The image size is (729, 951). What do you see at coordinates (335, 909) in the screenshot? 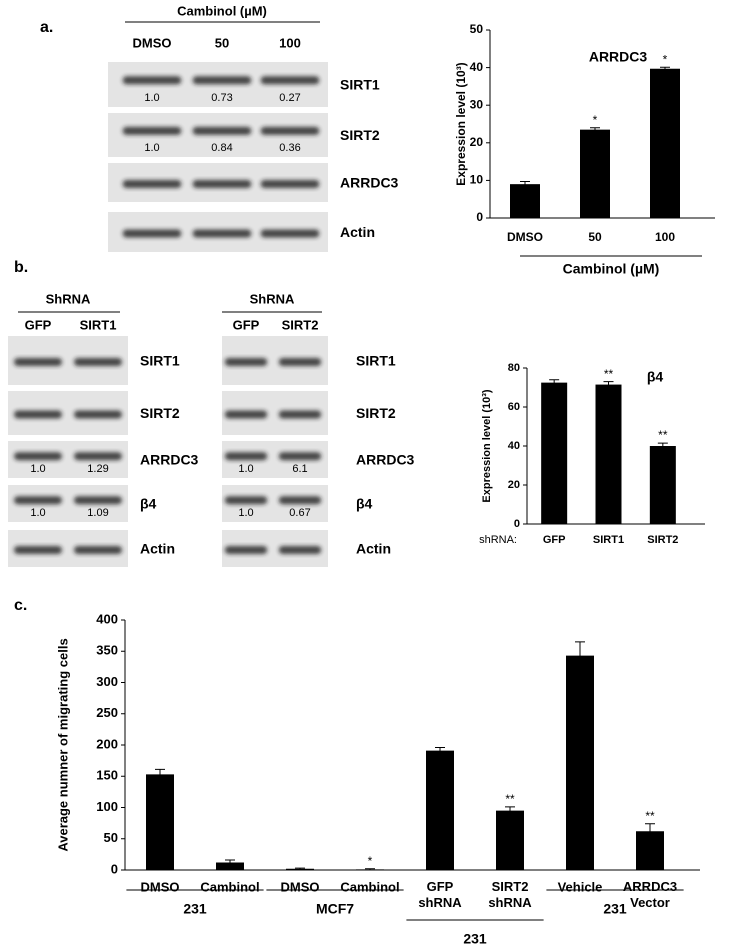
I see `group-label: MCF7` at bounding box center [335, 909].